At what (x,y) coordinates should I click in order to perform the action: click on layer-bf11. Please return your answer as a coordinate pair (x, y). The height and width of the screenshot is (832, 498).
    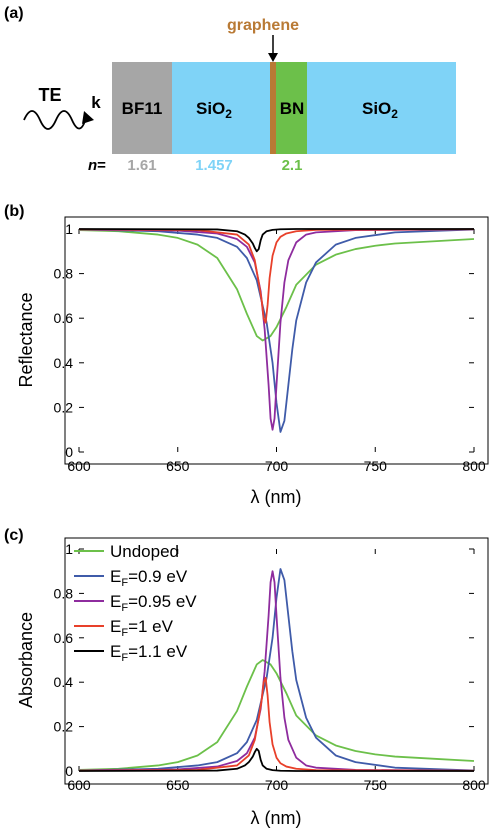
    Looking at the image, I should click on (142, 108).